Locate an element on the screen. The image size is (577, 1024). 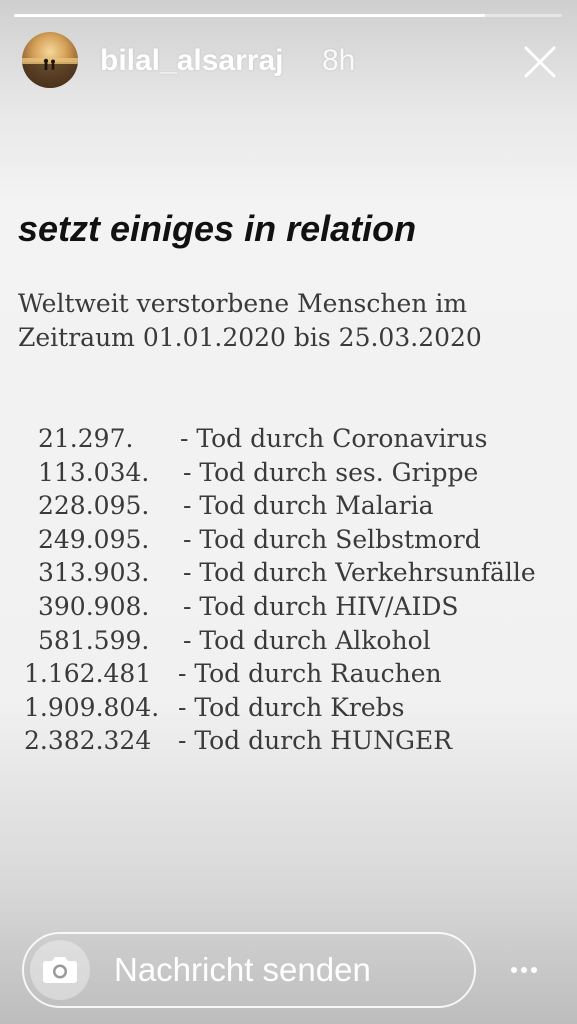
intro-line: Zeitraum 01.01.2020 bis 25.03.2020 is located at coordinates (250, 337).